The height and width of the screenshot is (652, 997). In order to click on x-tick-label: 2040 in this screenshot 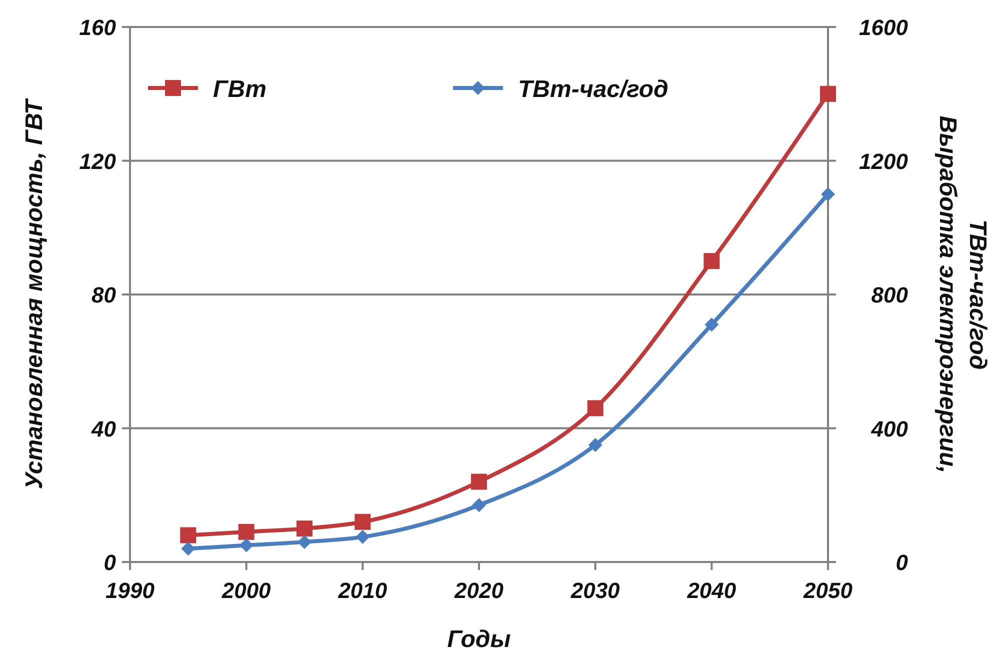, I will do `click(711, 590)`.